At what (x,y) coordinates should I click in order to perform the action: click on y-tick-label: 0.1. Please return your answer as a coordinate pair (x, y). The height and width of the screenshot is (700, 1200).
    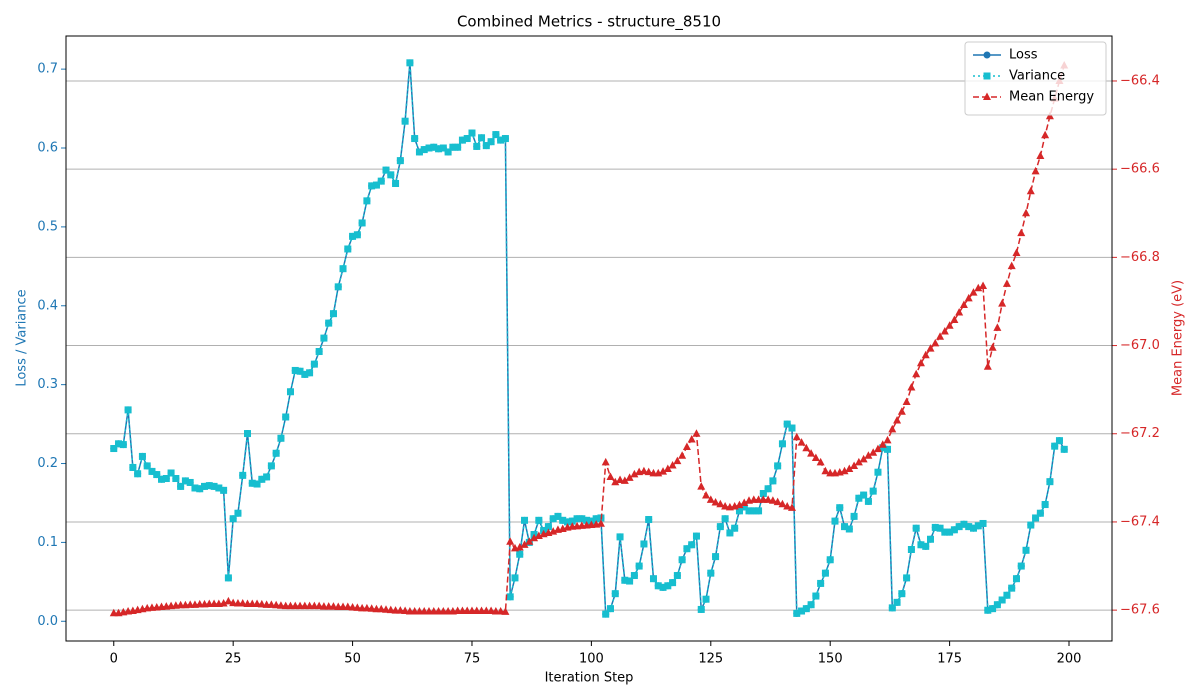
    Looking at the image, I should click on (47, 542).